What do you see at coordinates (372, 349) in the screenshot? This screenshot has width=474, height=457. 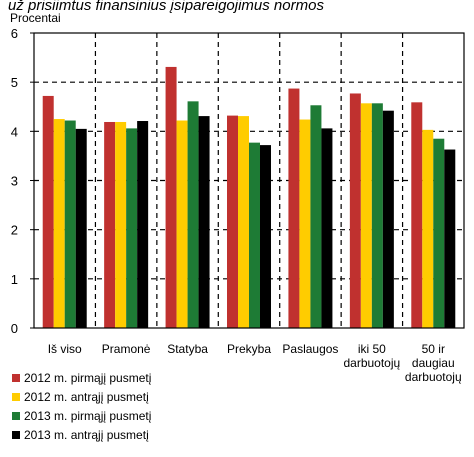 I see `x-tick-label: iki 50` at bounding box center [372, 349].